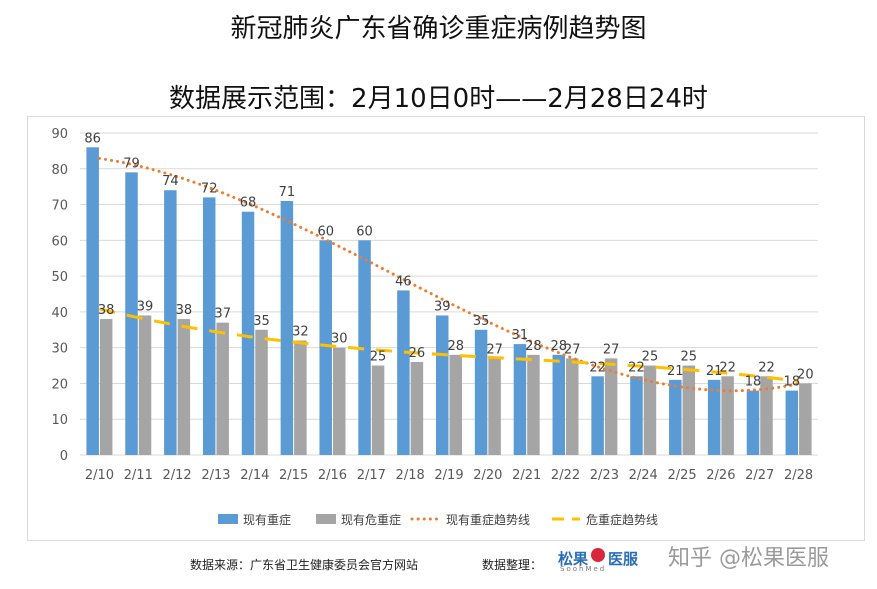 The image size is (877, 589). Describe the element at coordinates (59, 134) in the screenshot. I see `y-tick-label: 90` at that location.